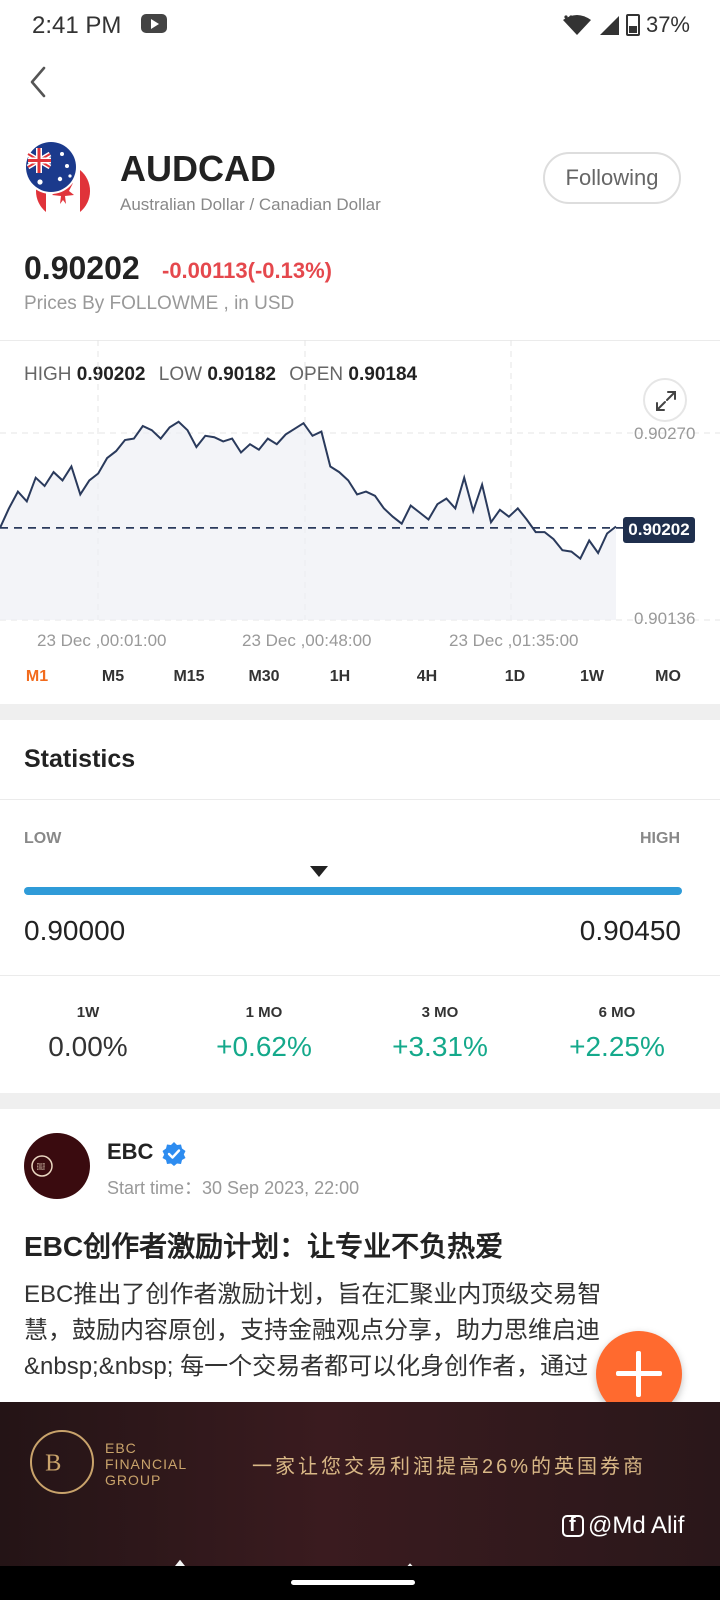 The height and width of the screenshot is (1600, 720). I want to click on tab-m15: M15, so click(189, 676).